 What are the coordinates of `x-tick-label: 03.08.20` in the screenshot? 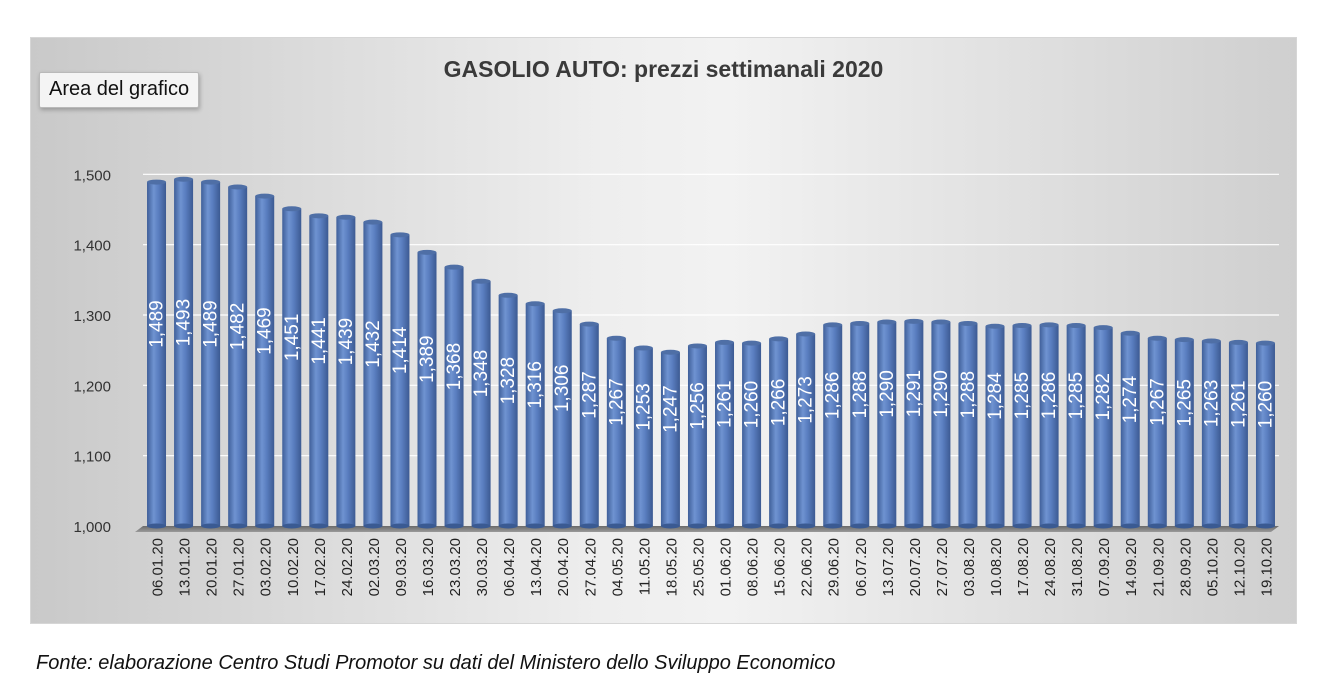 It's located at (969, 567).